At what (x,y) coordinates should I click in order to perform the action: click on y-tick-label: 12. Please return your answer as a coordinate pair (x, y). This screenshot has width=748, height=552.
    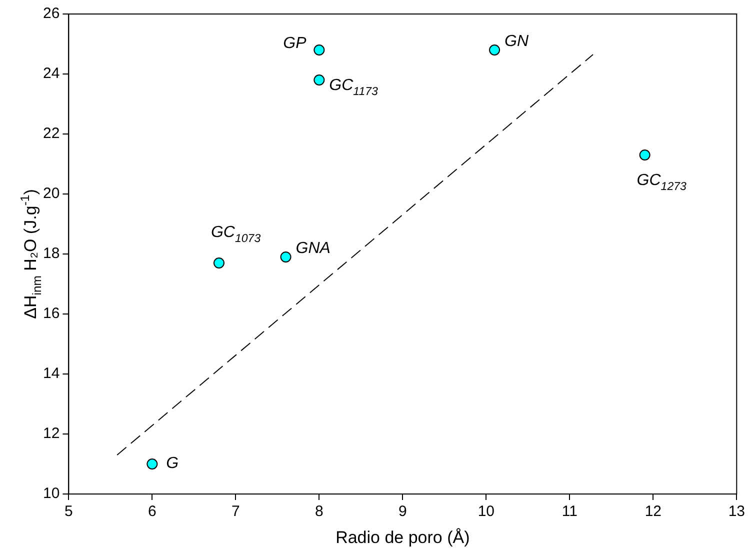
    Looking at the image, I should click on (51, 433).